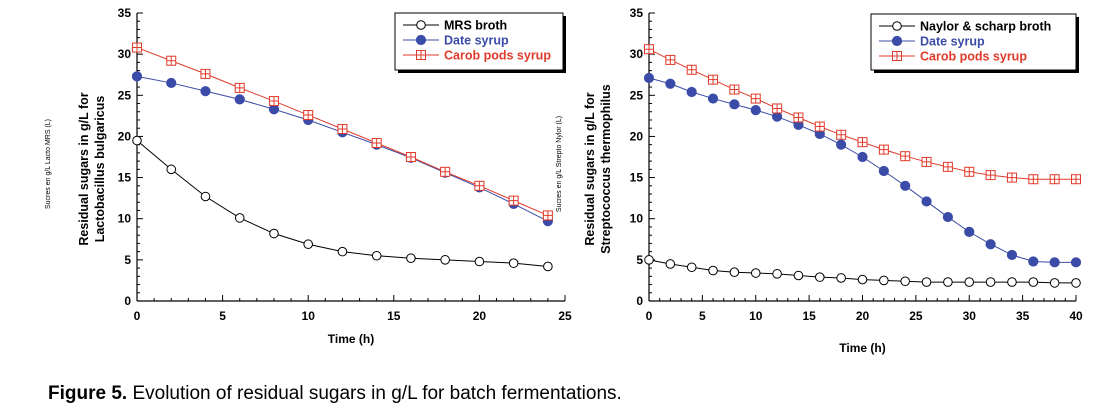  Describe the element at coordinates (559, 164) in the screenshot. I see `side-label: Sucres en g/L Strepto Nylor (L)` at that location.